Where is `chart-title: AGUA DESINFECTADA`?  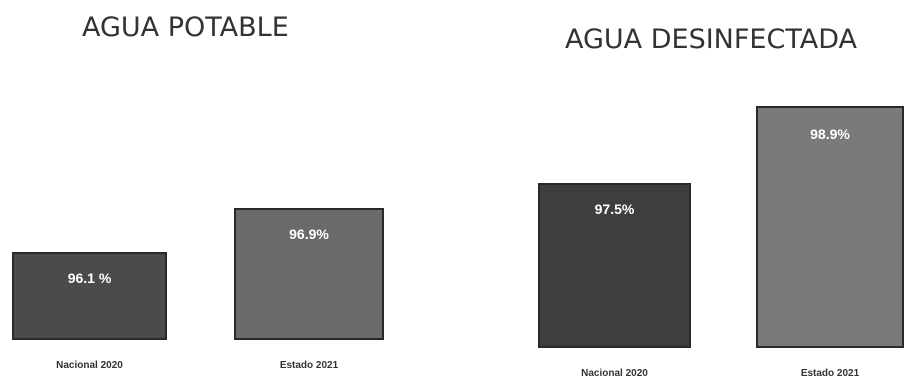
chart-title: AGUA DESINFECTADA is located at coordinates (711, 39).